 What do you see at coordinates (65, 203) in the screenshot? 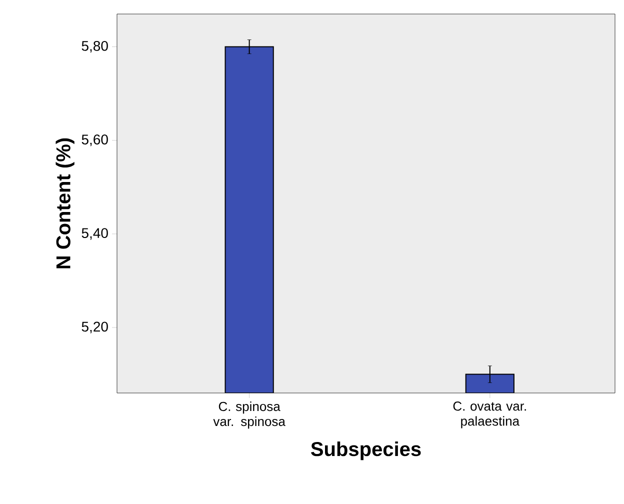
I see `y-axis-title: N Content (%)` at bounding box center [65, 203].